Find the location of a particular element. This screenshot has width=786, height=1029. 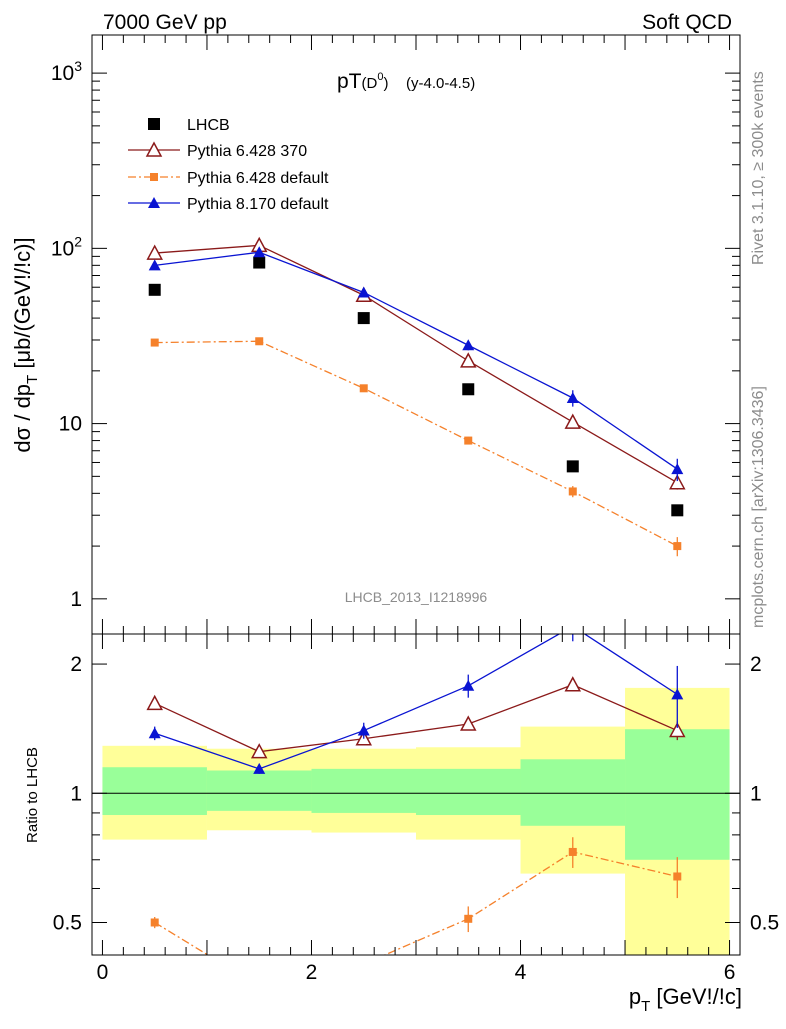

plot-title-paren-close: ) is located at coordinates (385, 83).